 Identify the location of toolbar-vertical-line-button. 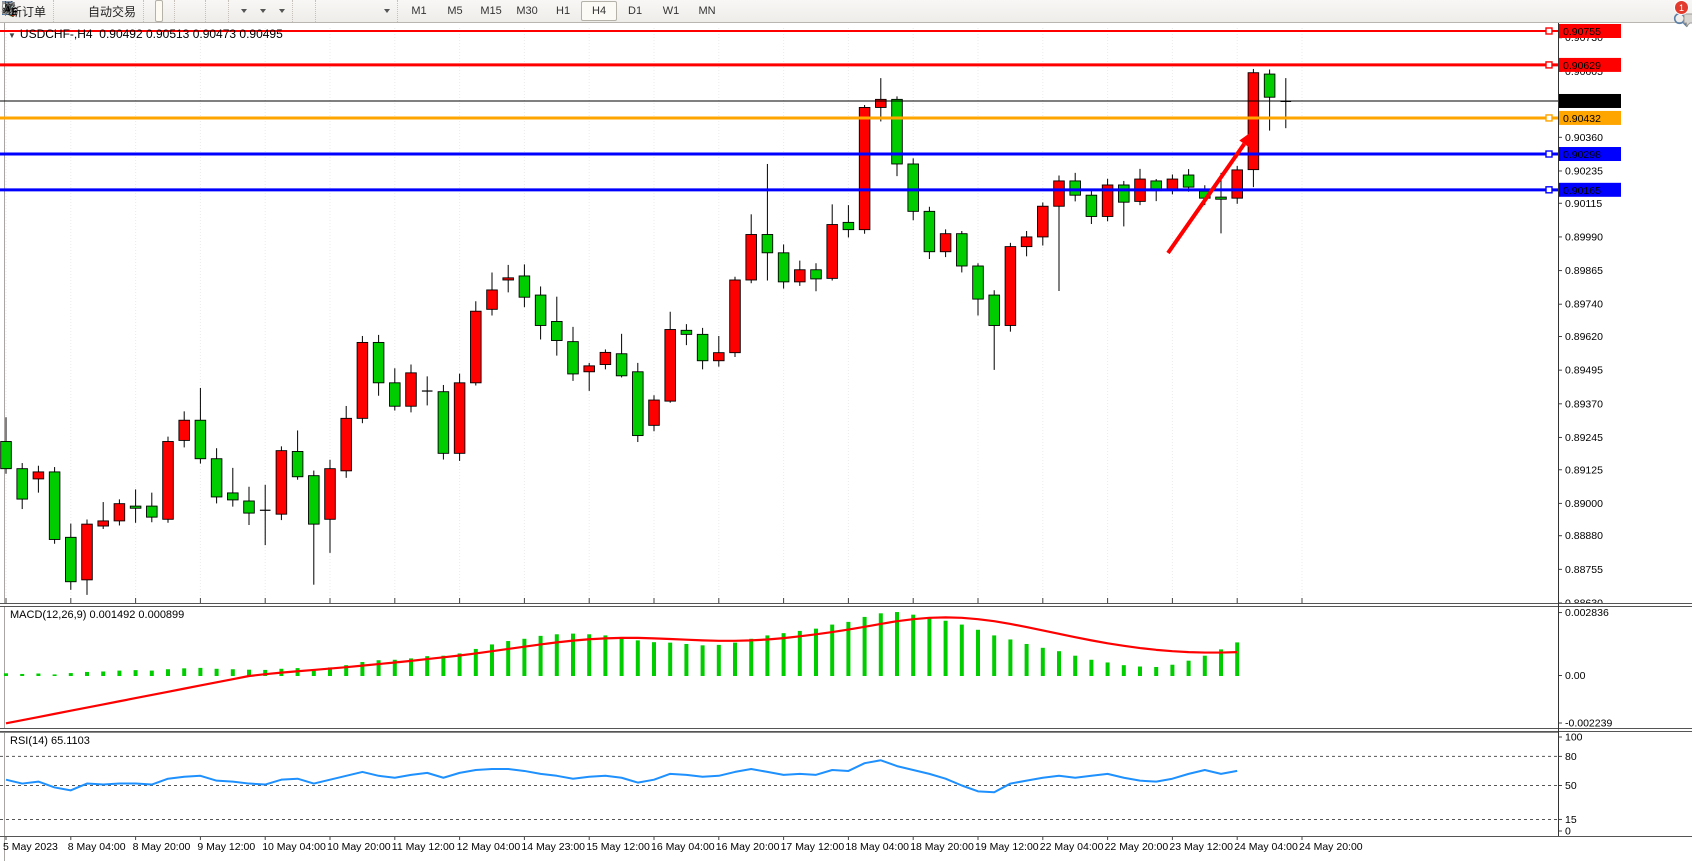
(167, 11).